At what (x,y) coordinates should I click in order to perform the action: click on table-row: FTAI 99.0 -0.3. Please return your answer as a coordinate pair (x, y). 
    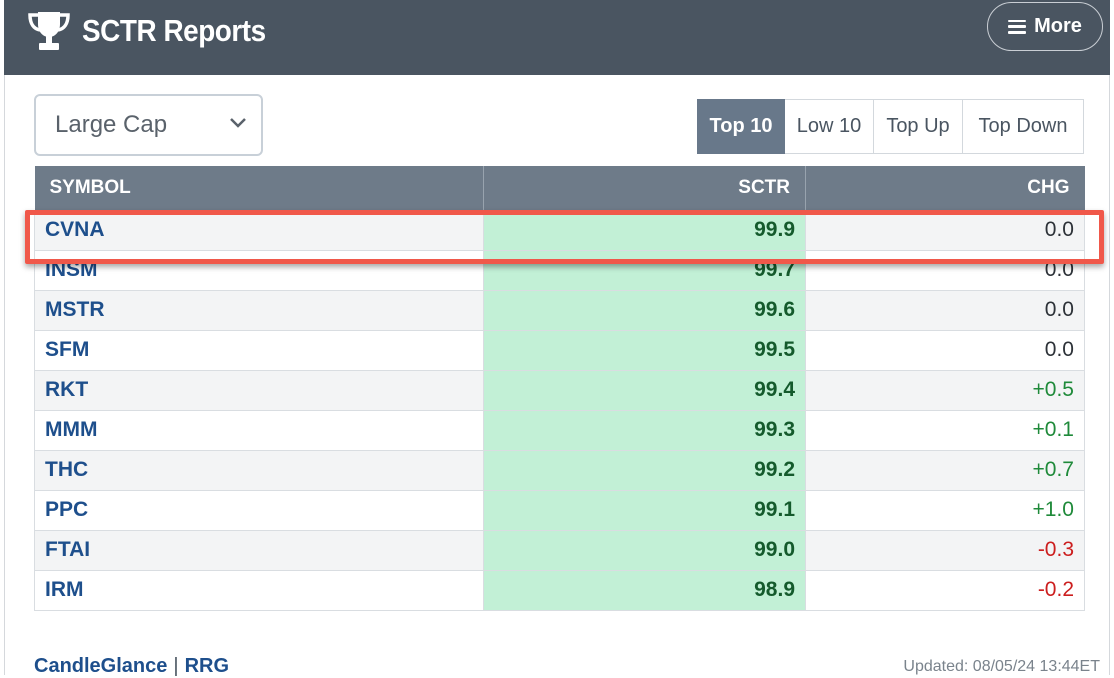
    Looking at the image, I should click on (559, 550).